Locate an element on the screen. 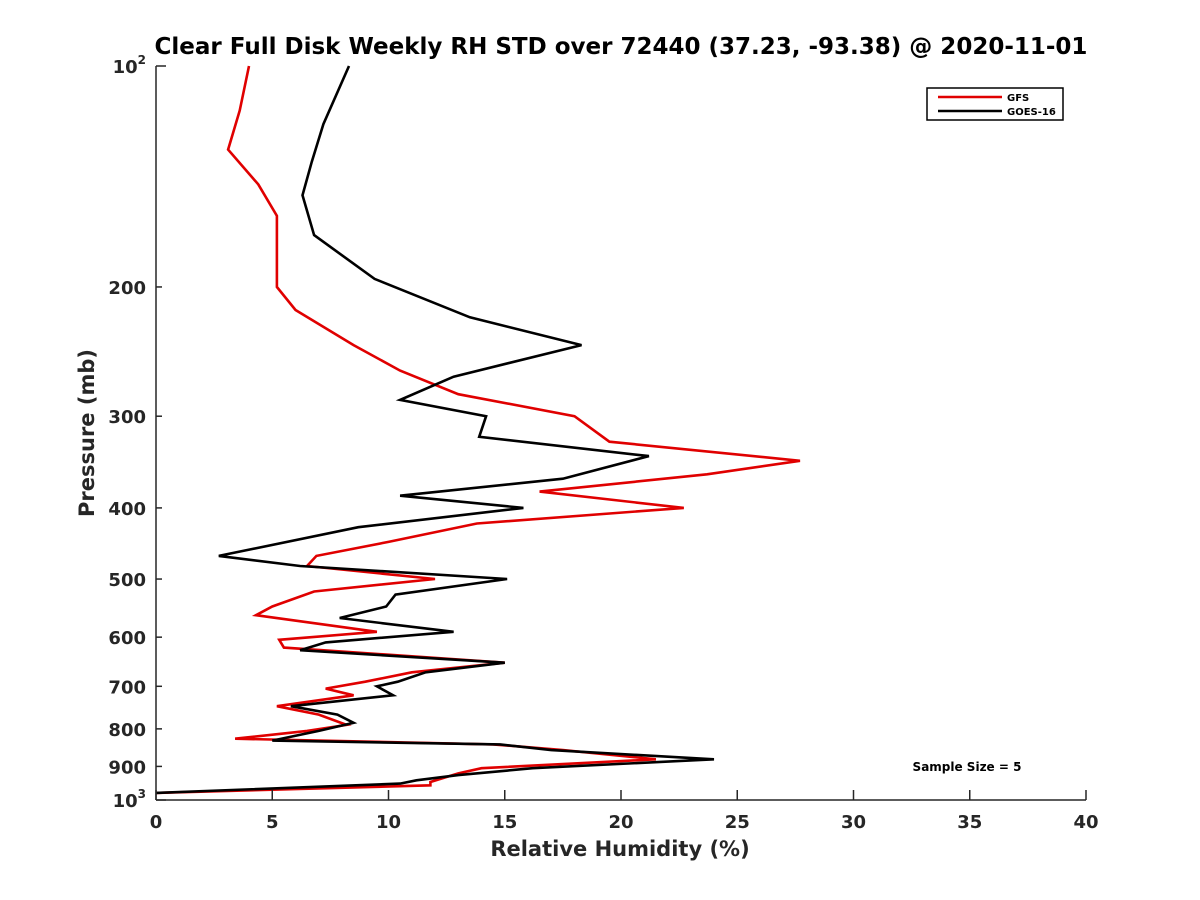  x-tick-label: 20 is located at coordinates (620, 822).